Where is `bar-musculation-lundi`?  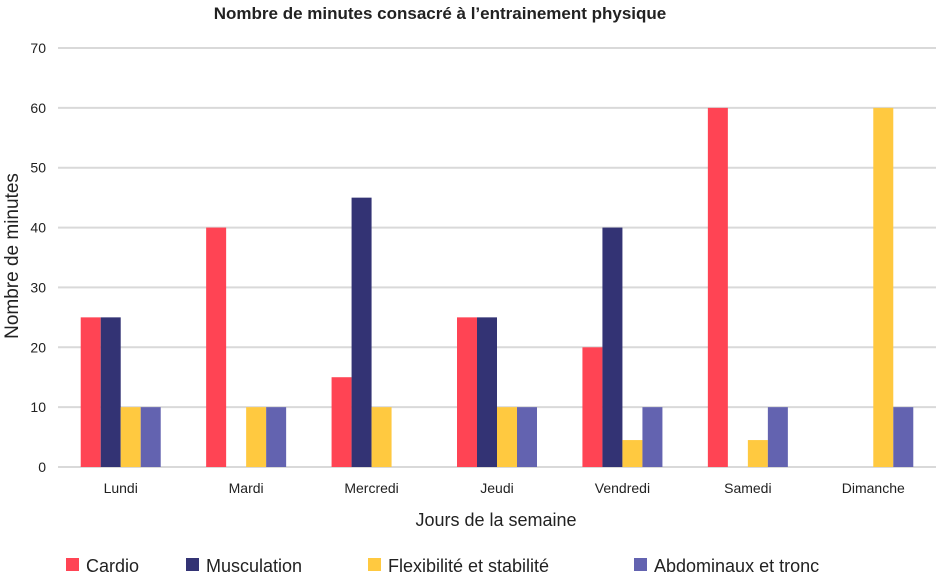
bar-musculation-lundi is located at coordinates (110, 392).